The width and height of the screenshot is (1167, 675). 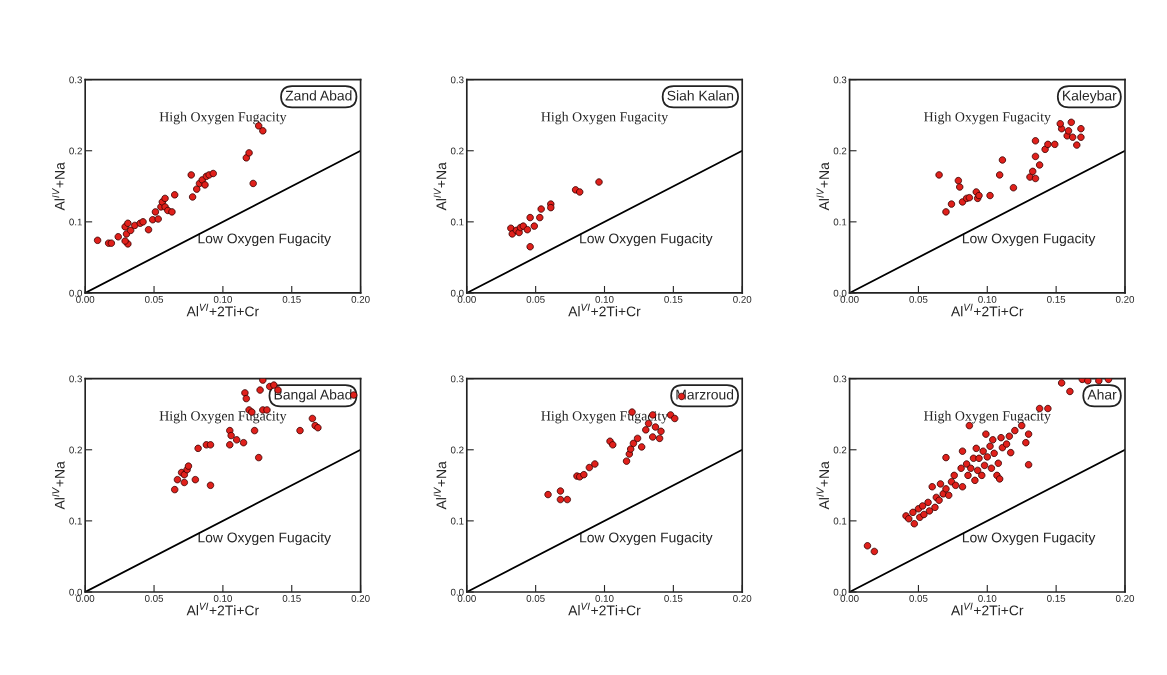 What do you see at coordinates (700, 95) in the screenshot?
I see `text: Siah Kalan` at bounding box center [700, 95].